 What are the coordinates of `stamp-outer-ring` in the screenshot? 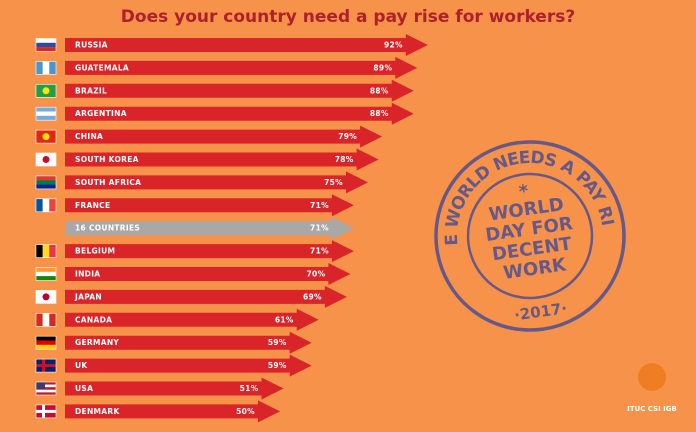 It's located at (530, 236).